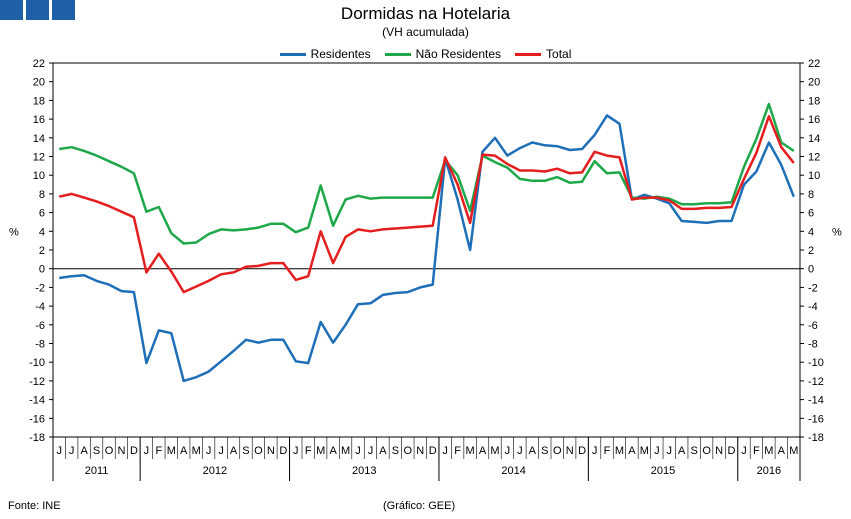  I want to click on y-tick-label-right: 10, so click(814, 176).